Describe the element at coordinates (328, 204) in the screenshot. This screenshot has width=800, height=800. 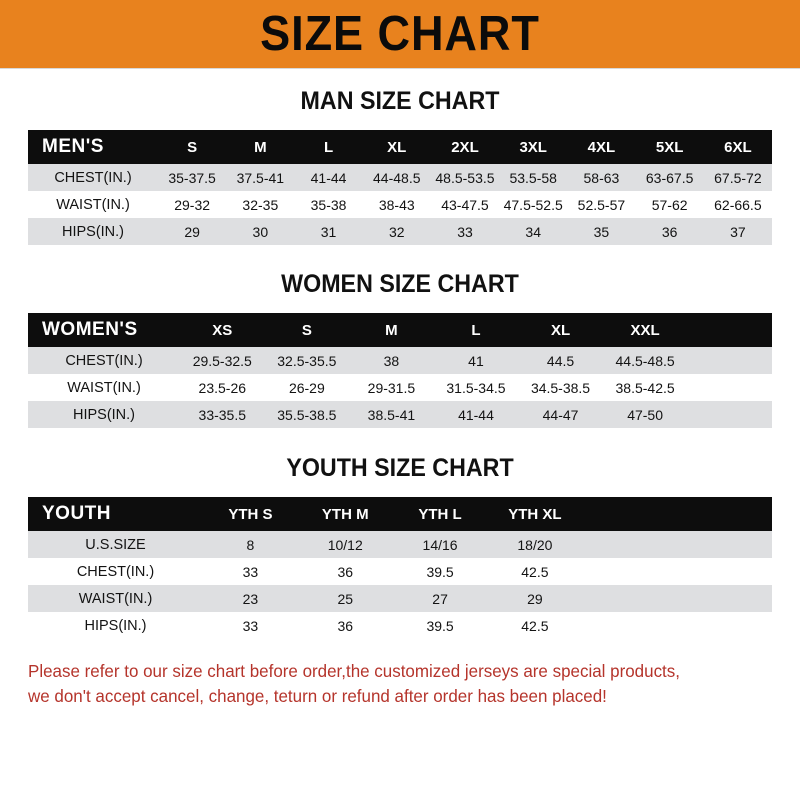
I see `measurement-cell: 35-38` at that location.